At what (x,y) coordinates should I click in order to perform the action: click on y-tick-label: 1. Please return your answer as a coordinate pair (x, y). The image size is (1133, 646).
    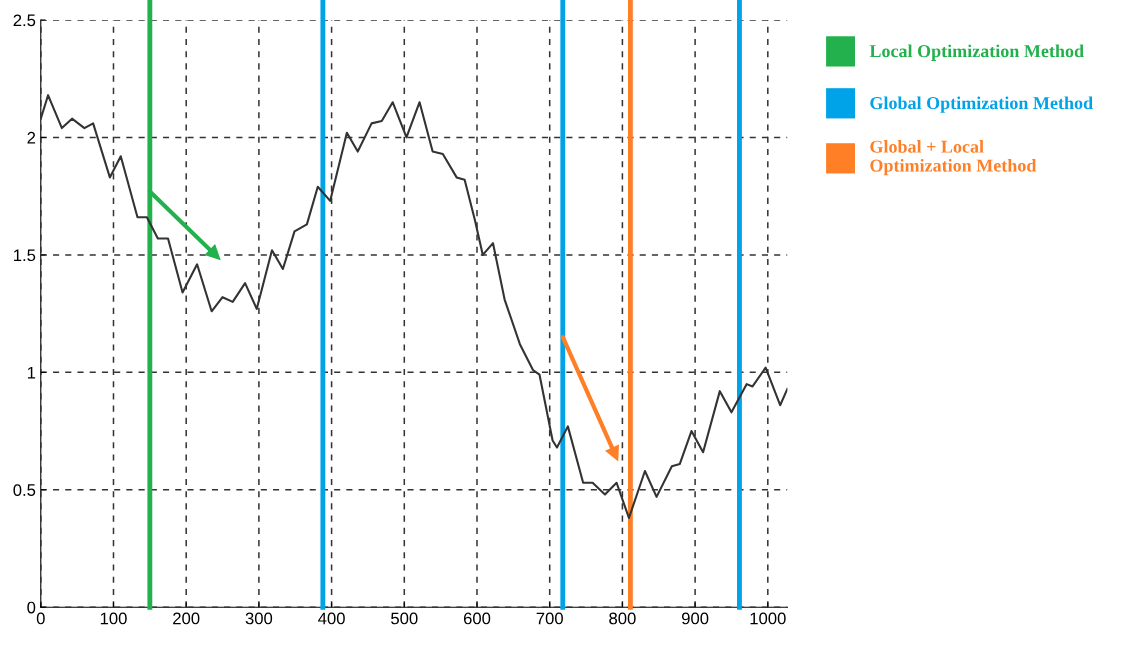
    Looking at the image, I should click on (31, 372).